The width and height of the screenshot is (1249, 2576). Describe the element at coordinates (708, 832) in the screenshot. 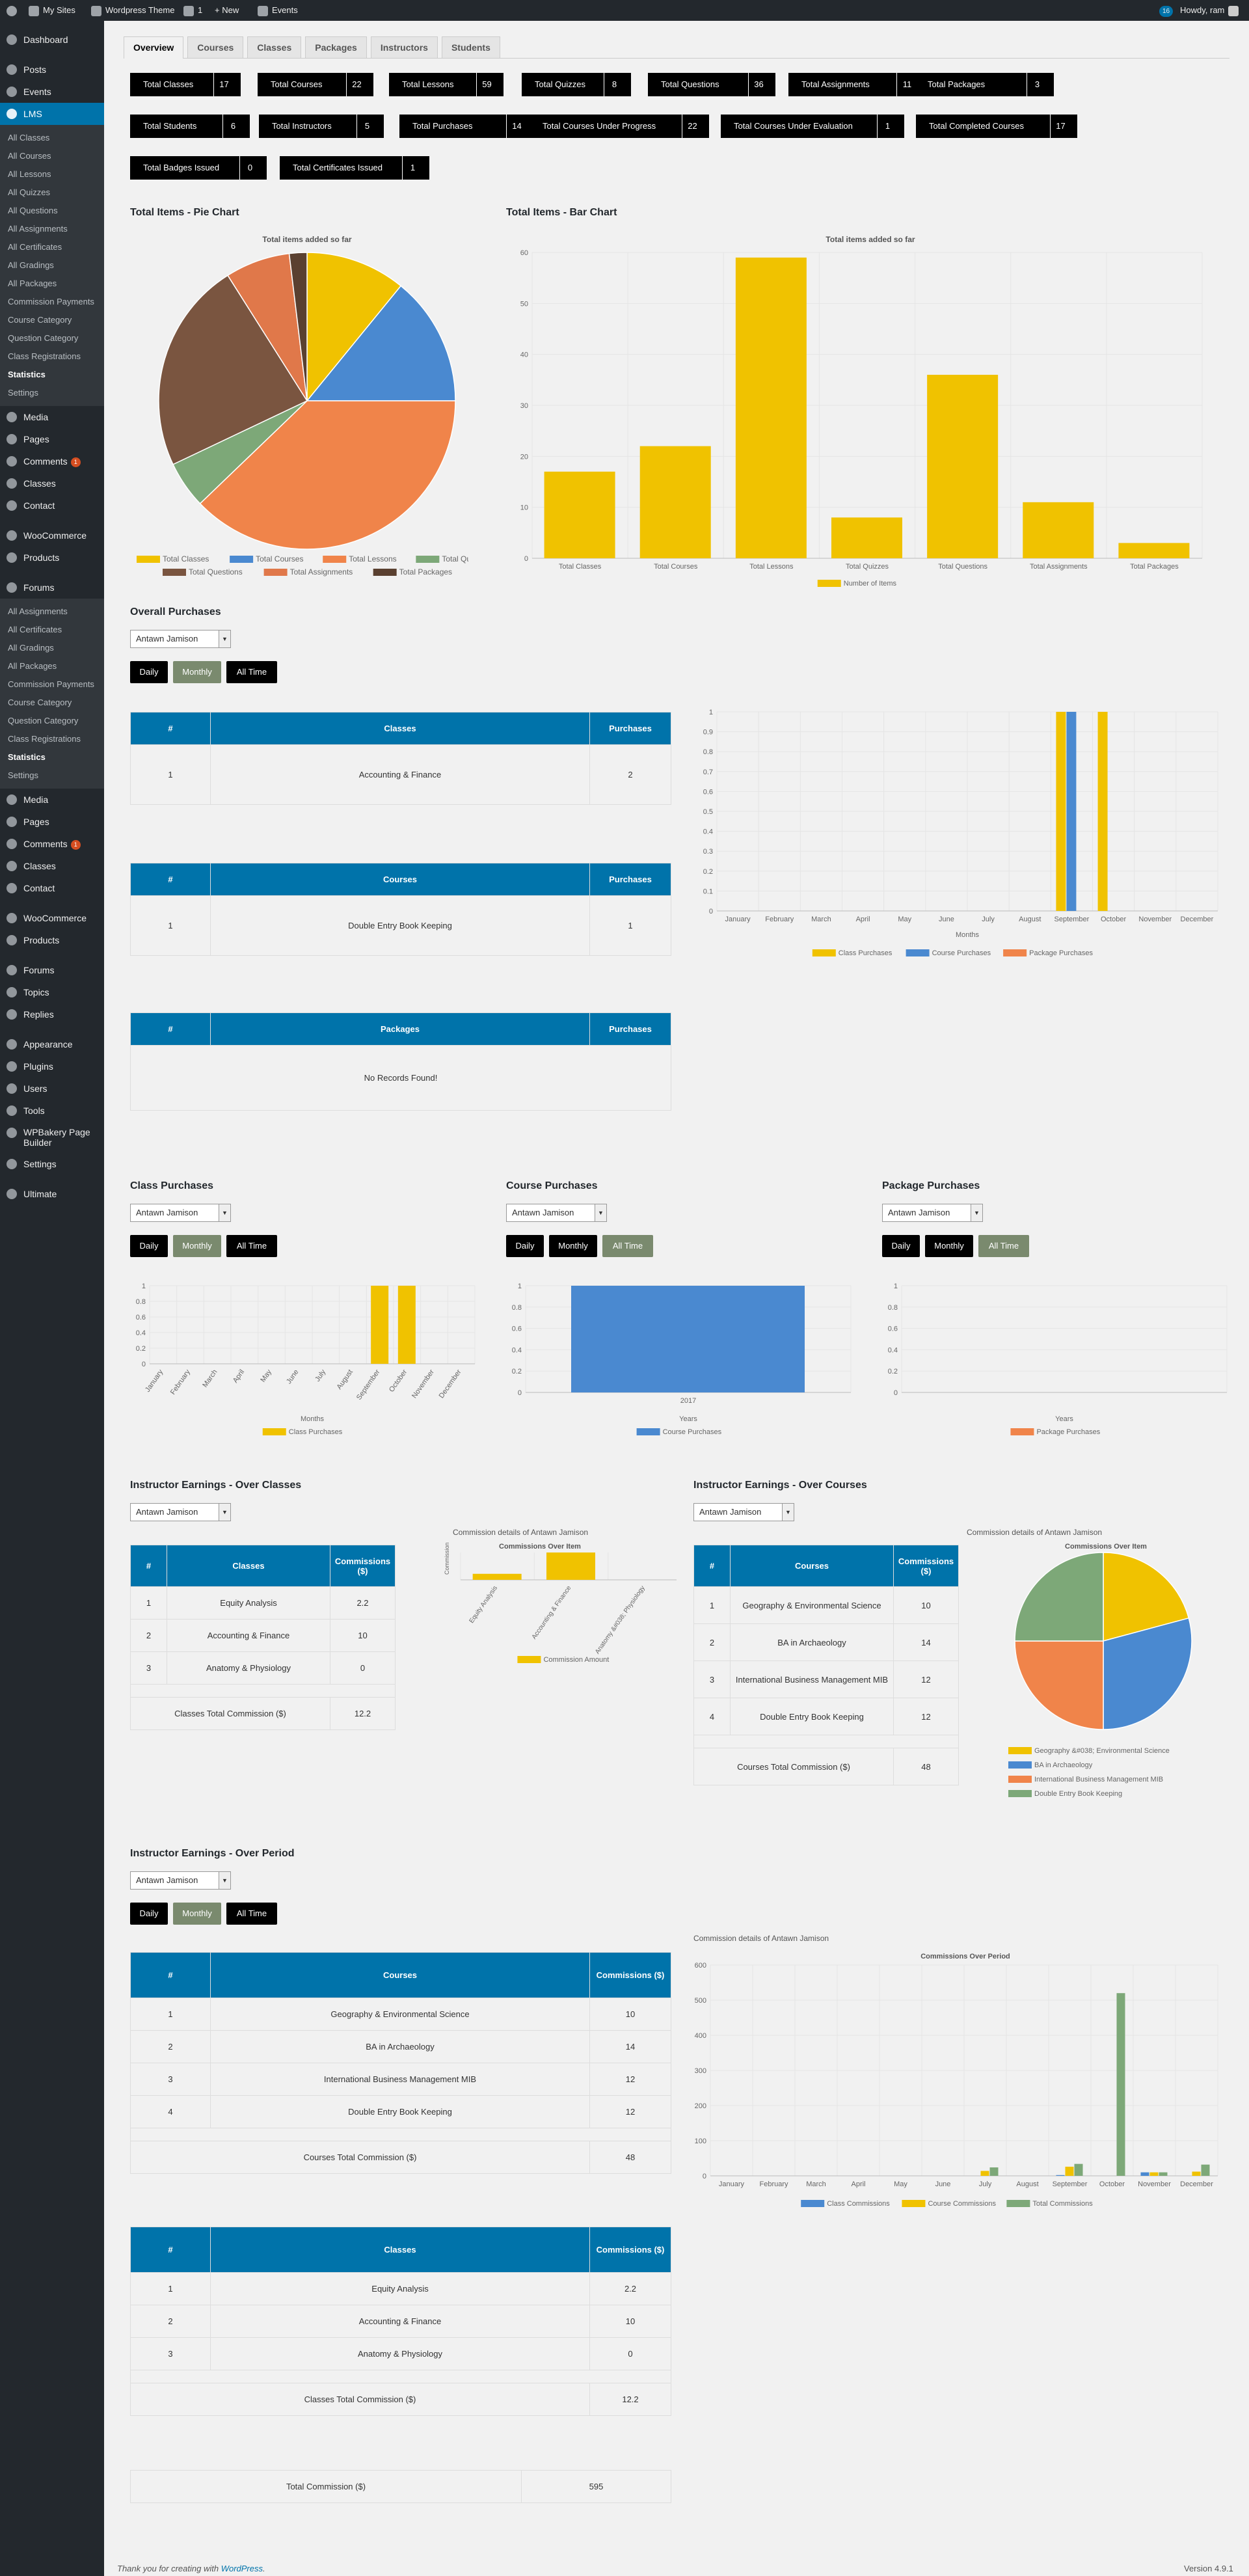

I see `y-tick-label: 0.4` at that location.